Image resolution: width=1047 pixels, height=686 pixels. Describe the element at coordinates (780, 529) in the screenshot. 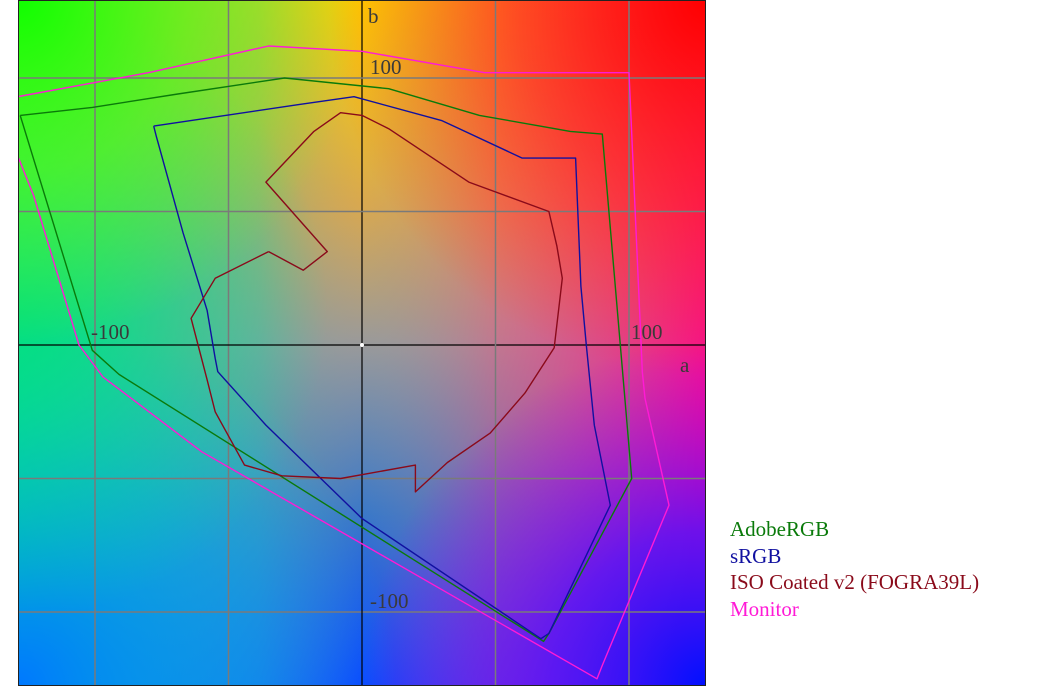

I see `legend-item-adobergb: AdobeRGB` at that location.